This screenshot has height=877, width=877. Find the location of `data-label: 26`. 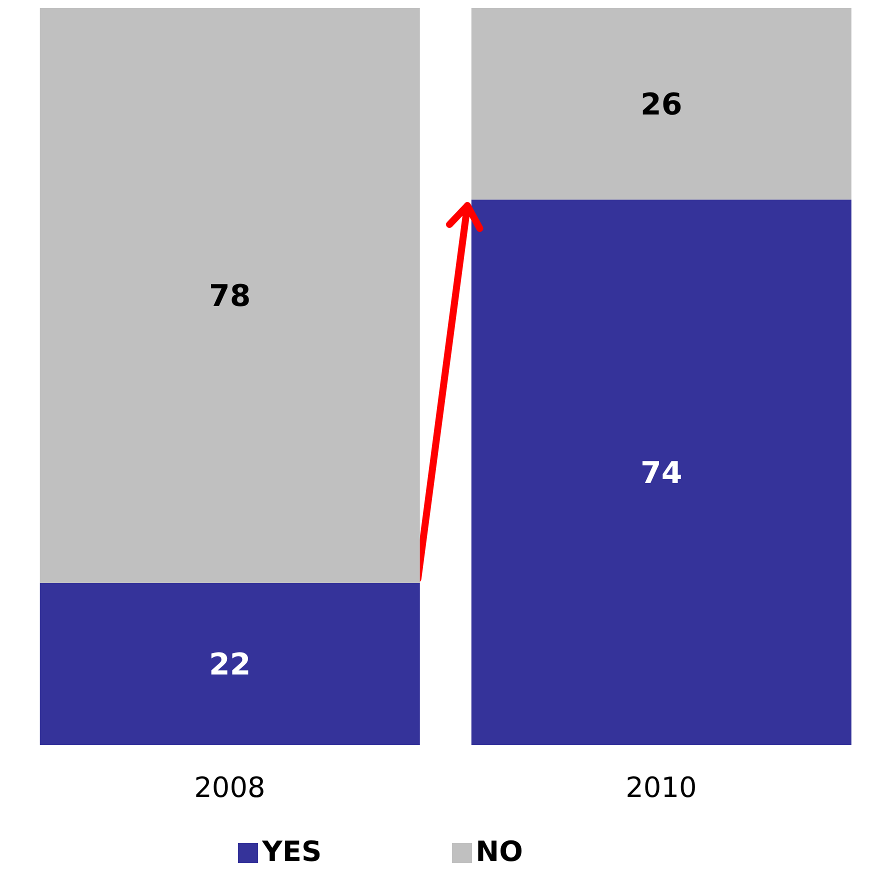

data-label: 26 is located at coordinates (661, 104).